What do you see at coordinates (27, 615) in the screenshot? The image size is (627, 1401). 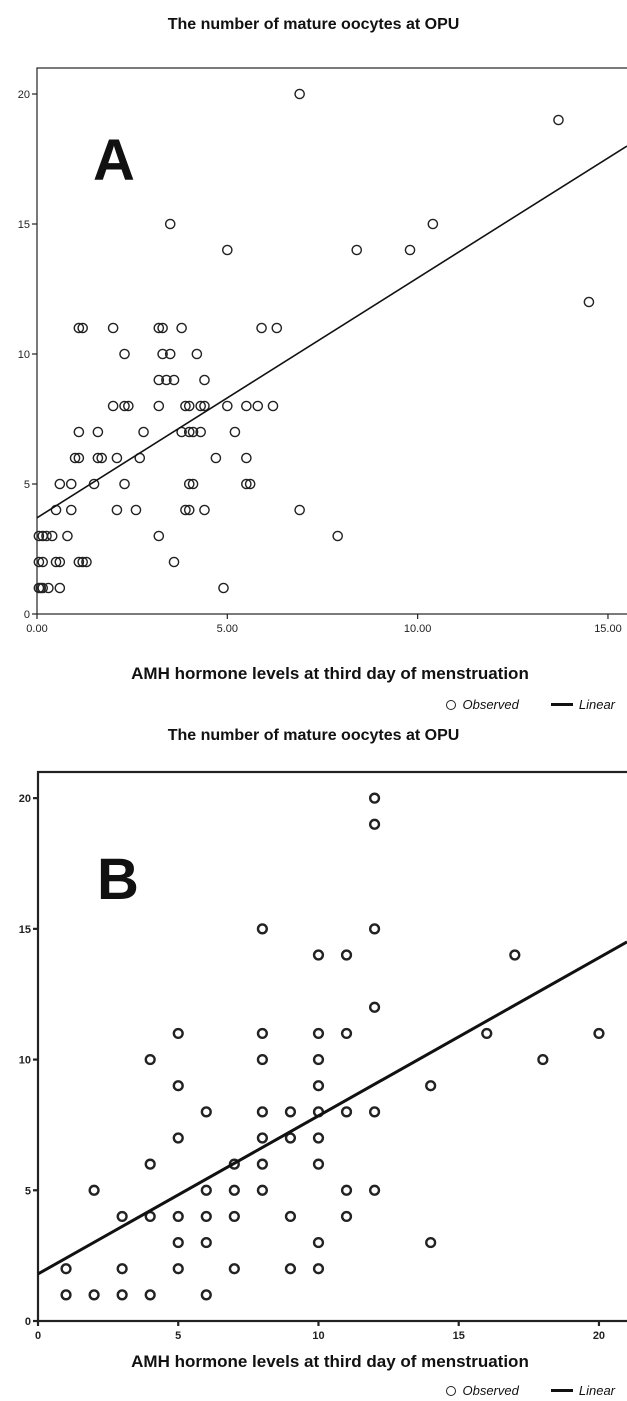 I see `y-tick-label: 0` at bounding box center [27, 615].